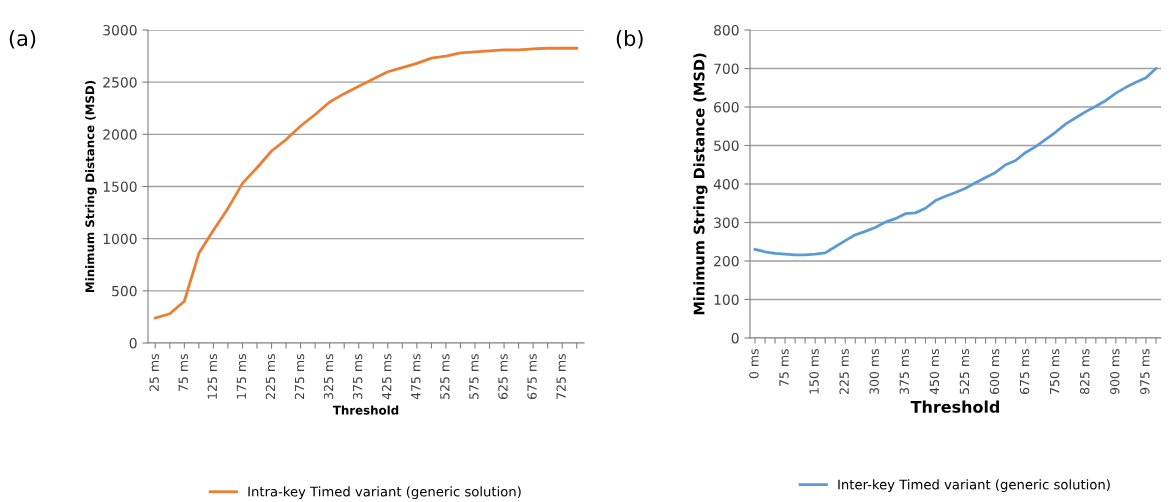 The image size is (1173, 502). Describe the element at coordinates (416, 377) in the screenshot. I see `x-tick-label: 475 ms` at that location.